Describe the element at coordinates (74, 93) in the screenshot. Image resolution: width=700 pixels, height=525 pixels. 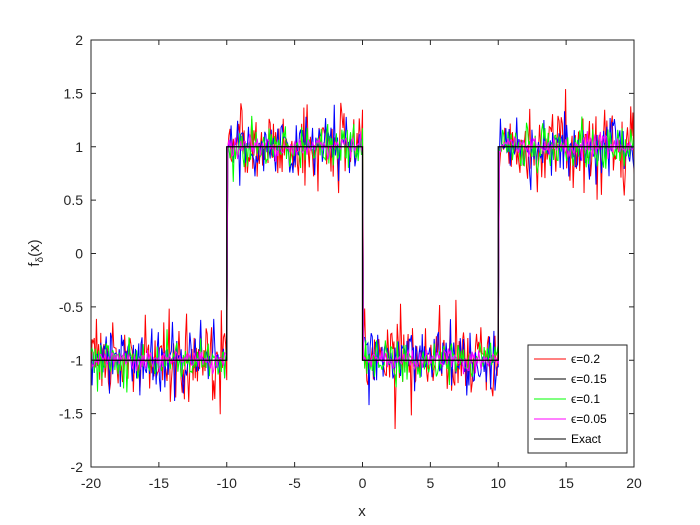
I see `y-tick-label: 1.5` at that location.